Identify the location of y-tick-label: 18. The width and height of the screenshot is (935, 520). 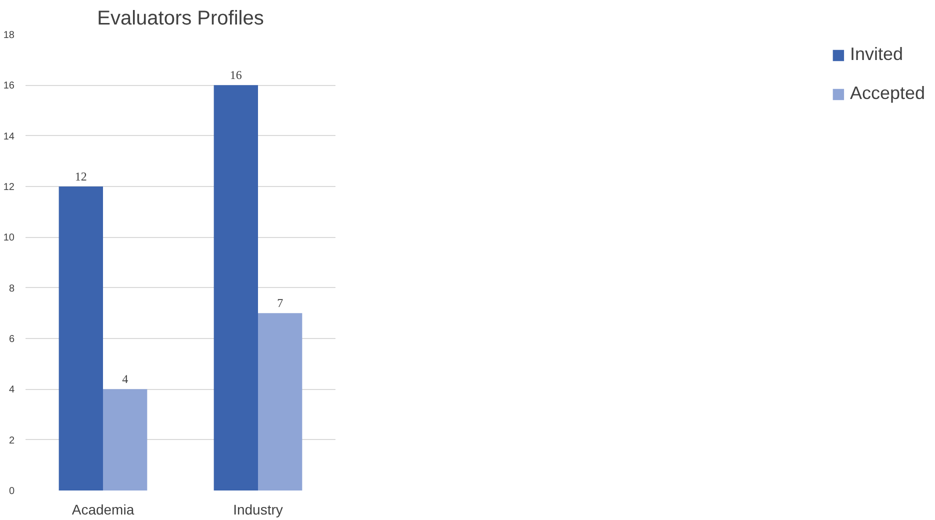
(9, 35).